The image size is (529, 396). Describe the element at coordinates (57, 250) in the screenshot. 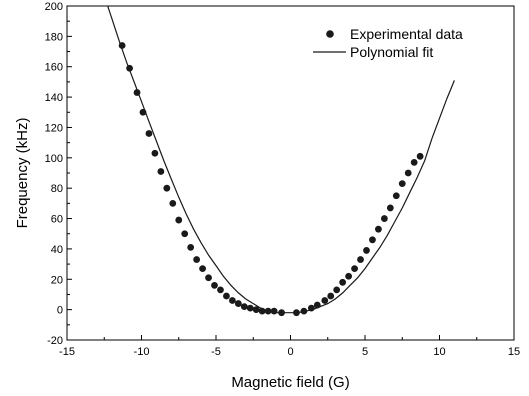

I see `y-tick-label: 40` at that location.